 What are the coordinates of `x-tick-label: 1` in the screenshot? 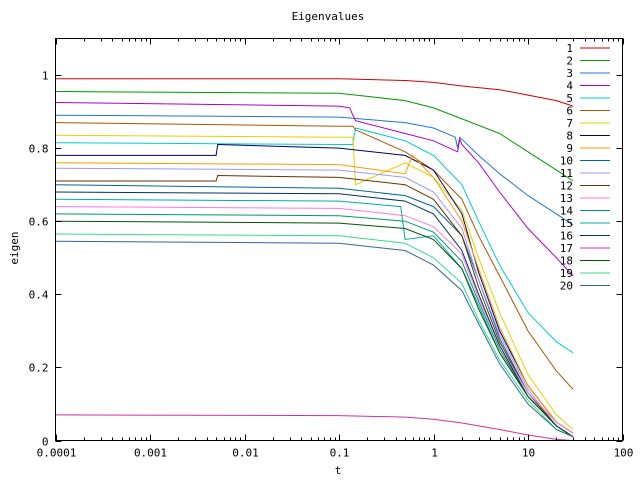 It's located at (434, 453).